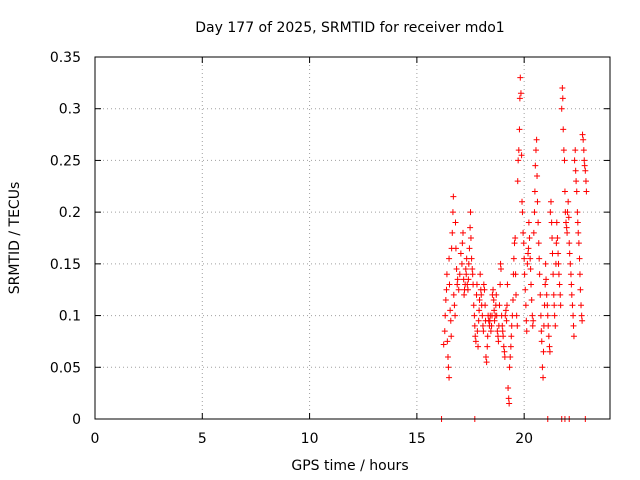 This screenshot has height=480, width=640. I want to click on y-tick-labels: 0 0.05 0.1 0.15 0.2 0.25 0.3 0.35, so click(65, 239).